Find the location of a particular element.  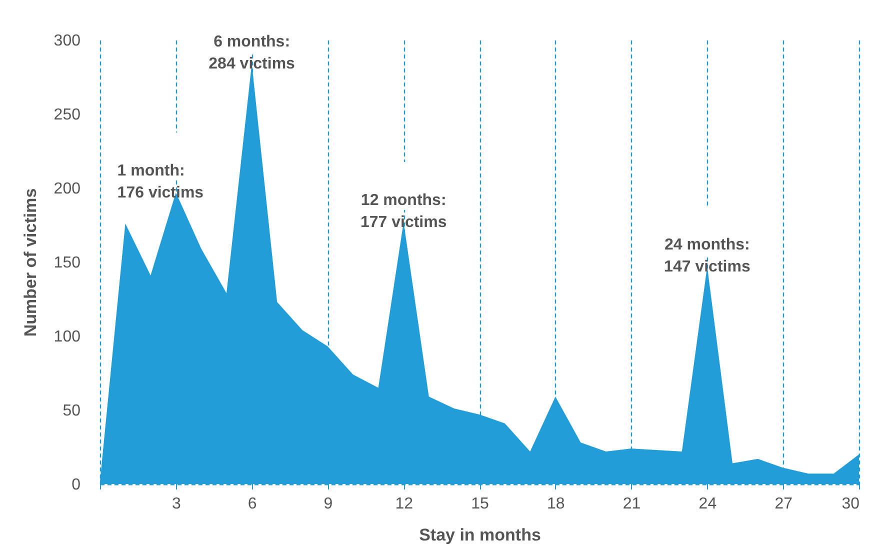

x-tick-label: 6 is located at coordinates (252, 504).